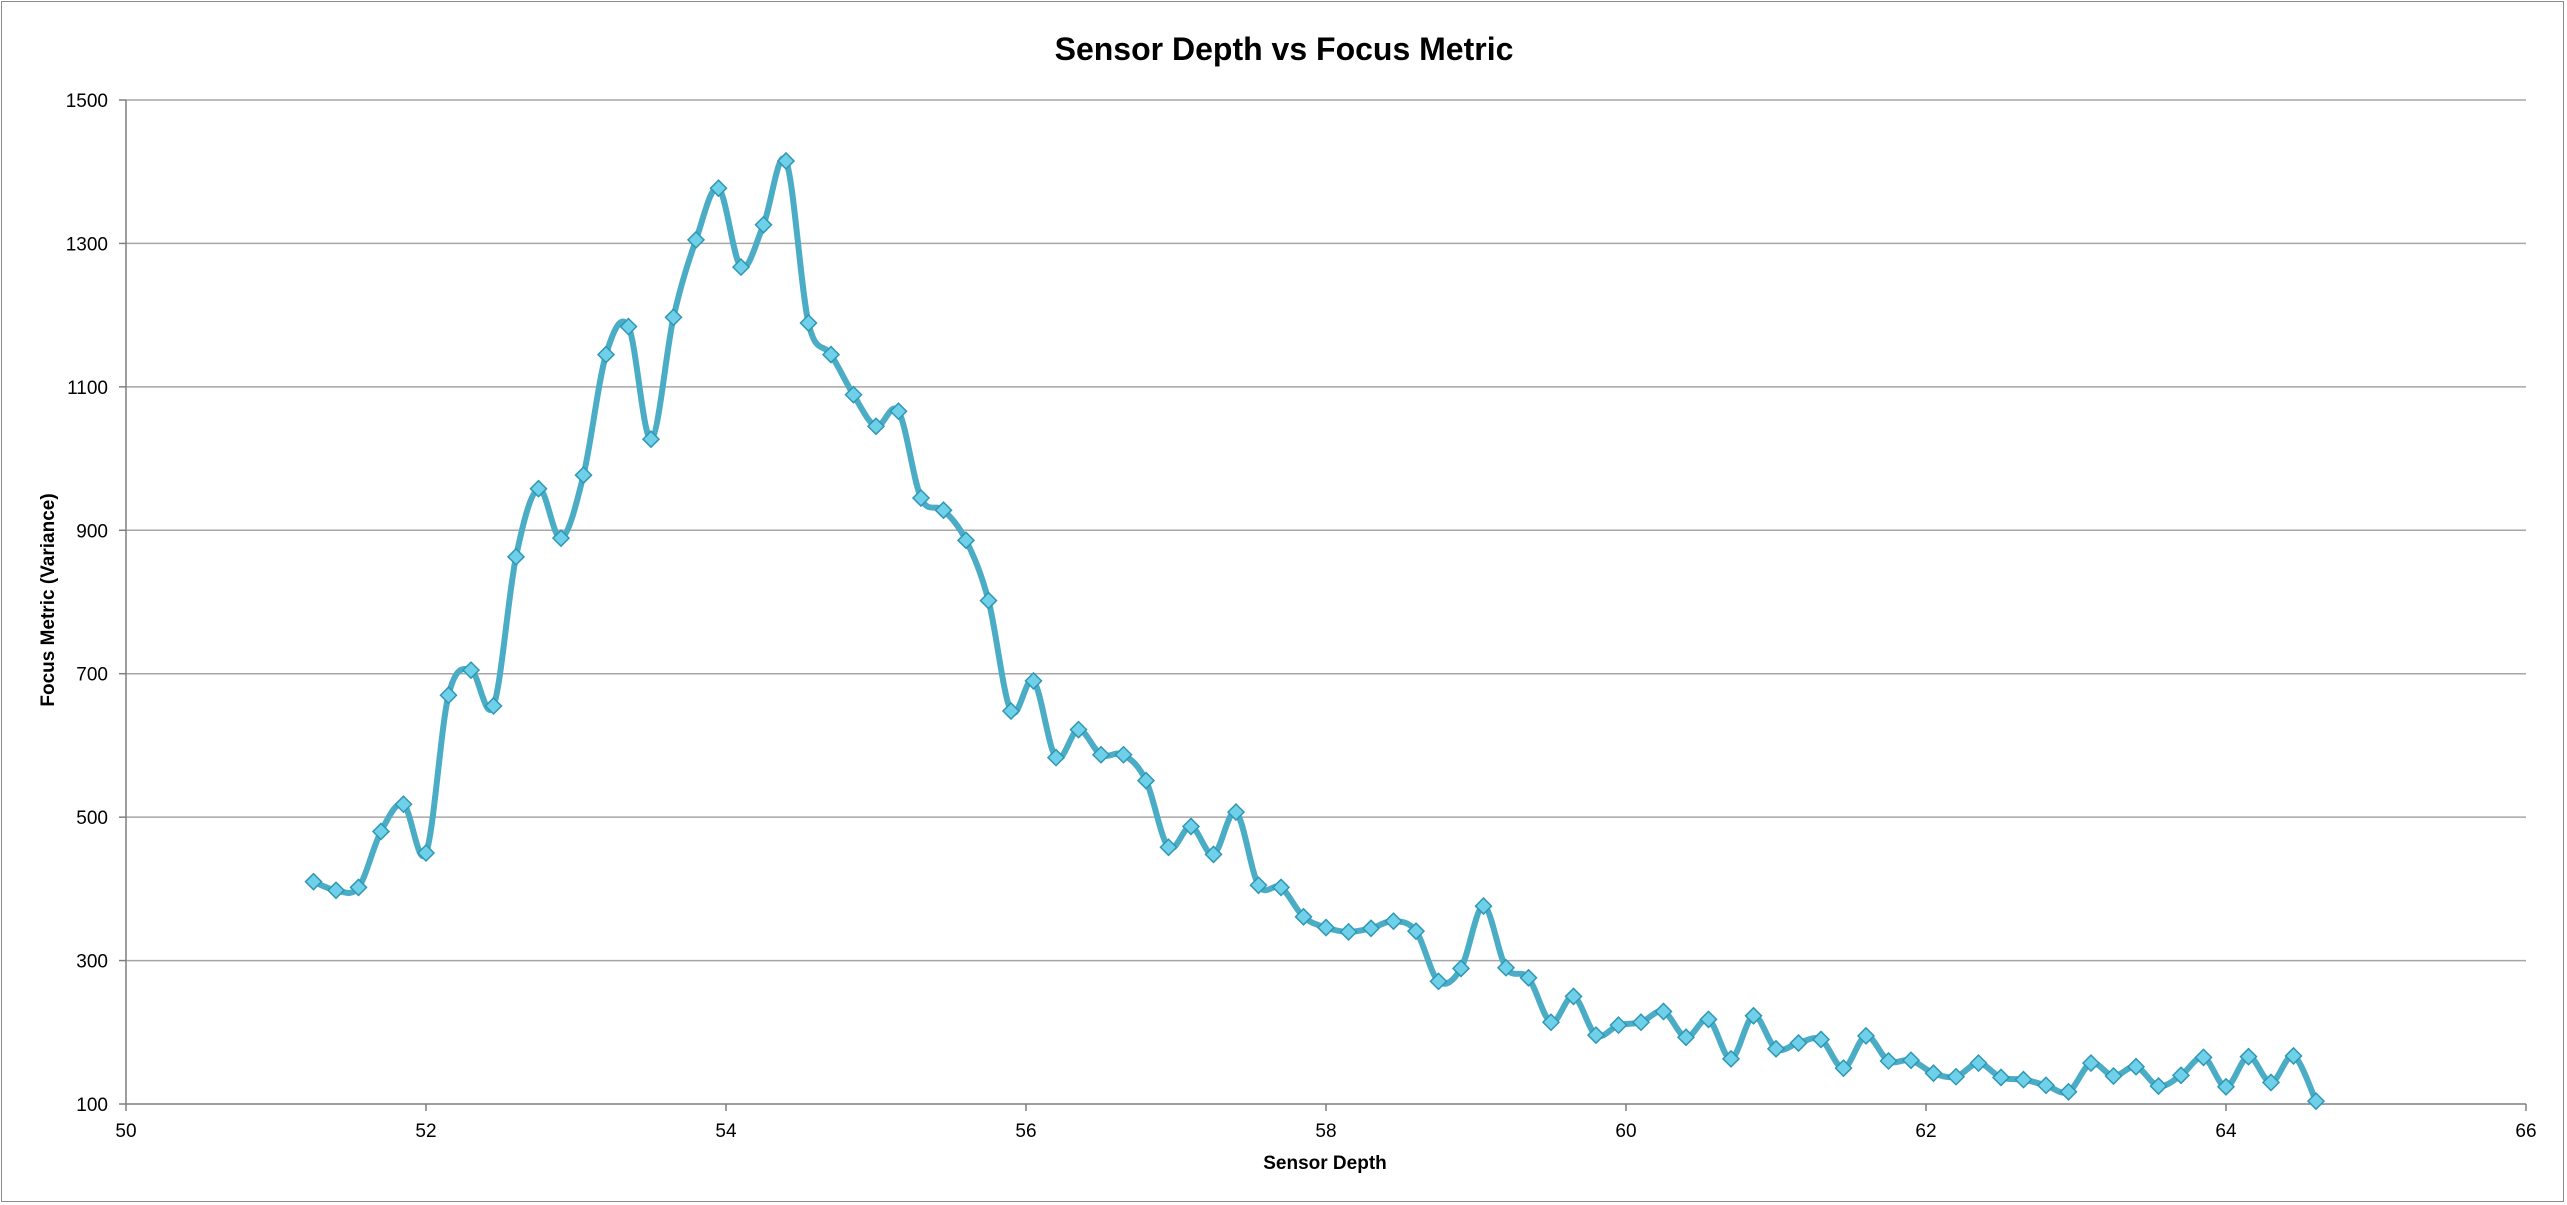  What do you see at coordinates (726, 1131) in the screenshot?
I see `x-tick-label: 54` at bounding box center [726, 1131].